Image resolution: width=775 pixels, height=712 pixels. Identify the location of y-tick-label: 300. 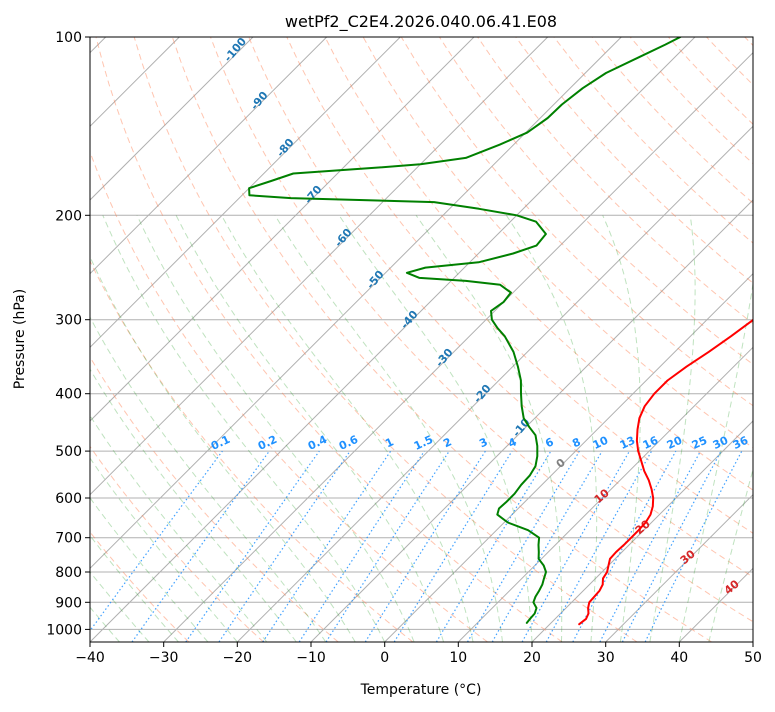
(68, 321).